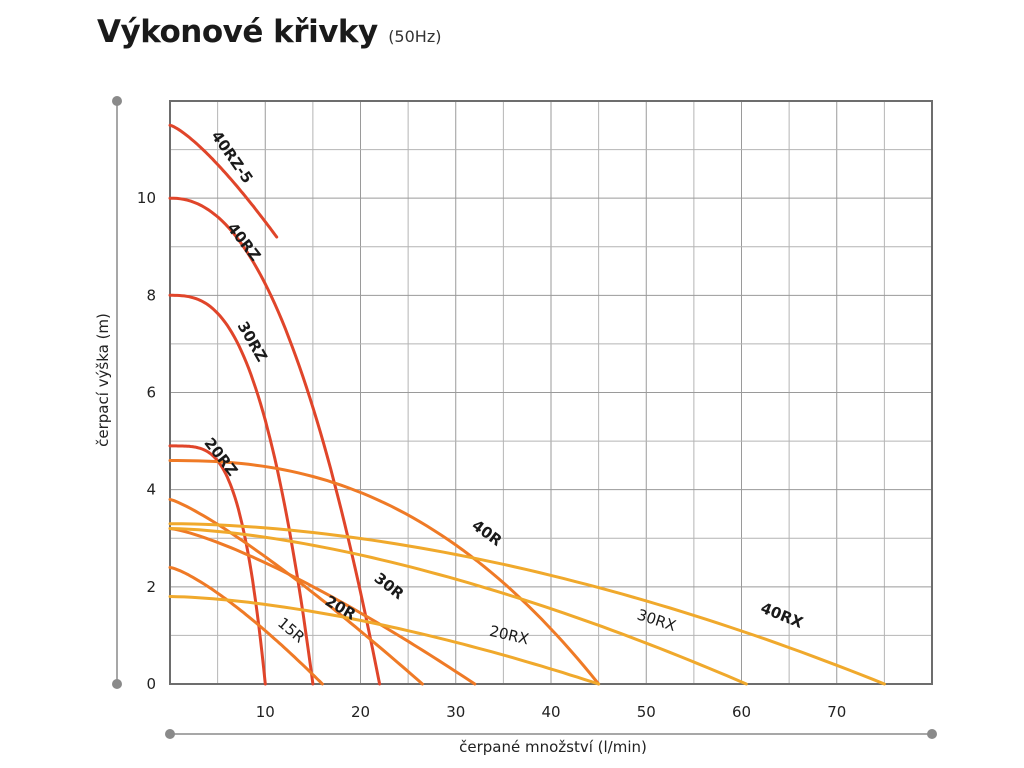 The image size is (1024, 768). Describe the element at coordinates (646, 712) in the screenshot. I see `x-tick-label: 50` at that location.